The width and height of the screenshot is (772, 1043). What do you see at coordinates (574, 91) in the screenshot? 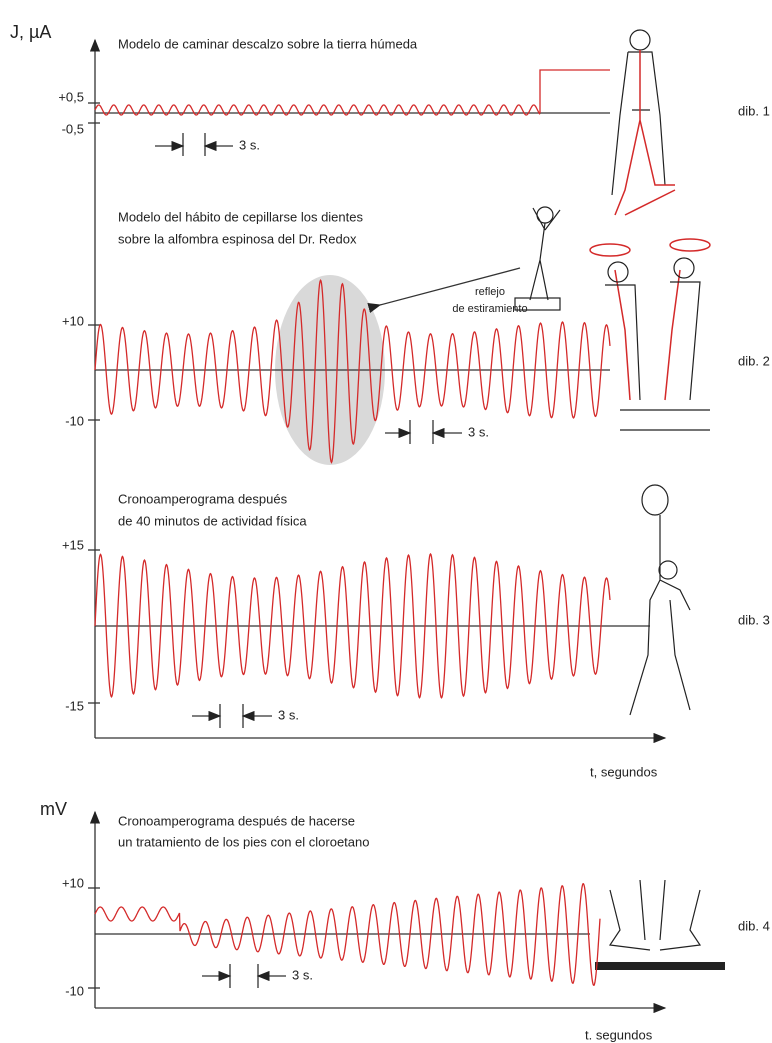
I see `step-line` at bounding box center [574, 91].